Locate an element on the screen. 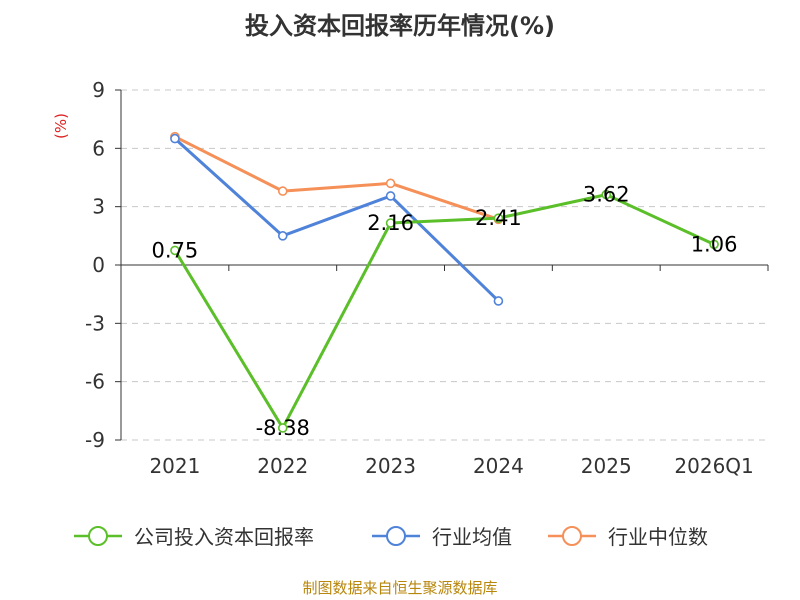 This screenshot has width=800, height=600. data-label: 2.41 is located at coordinates (498, 218).